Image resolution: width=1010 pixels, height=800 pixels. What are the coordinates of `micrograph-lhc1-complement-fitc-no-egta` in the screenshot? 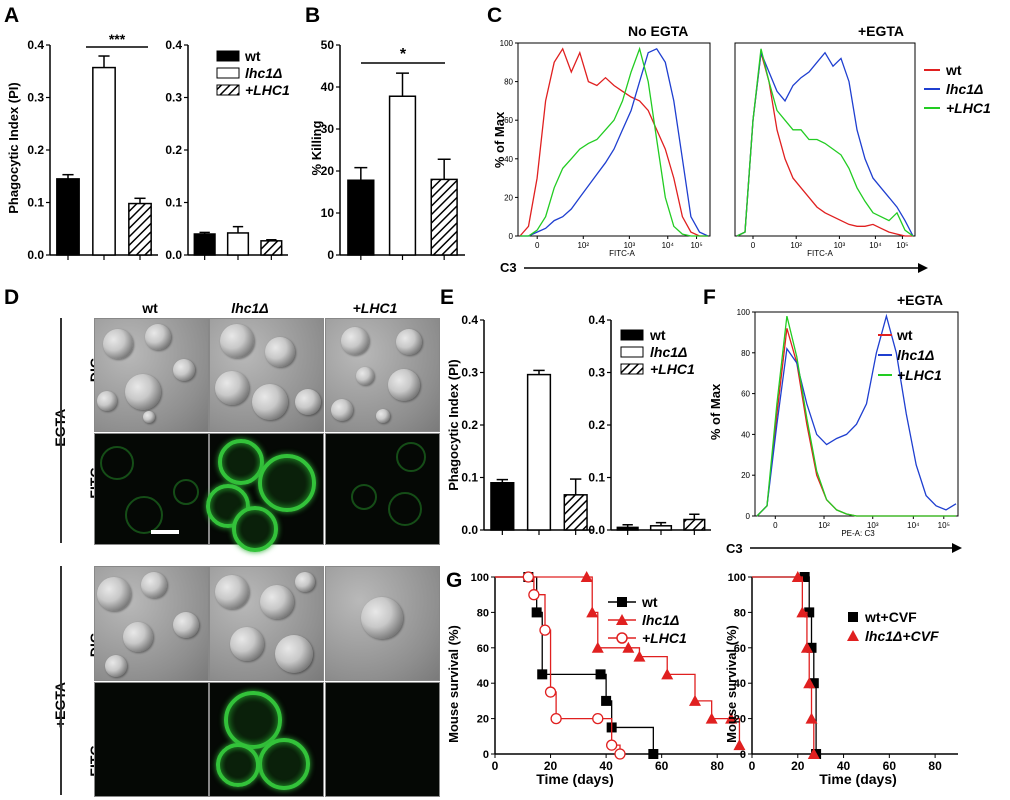 It's located at (382, 489).